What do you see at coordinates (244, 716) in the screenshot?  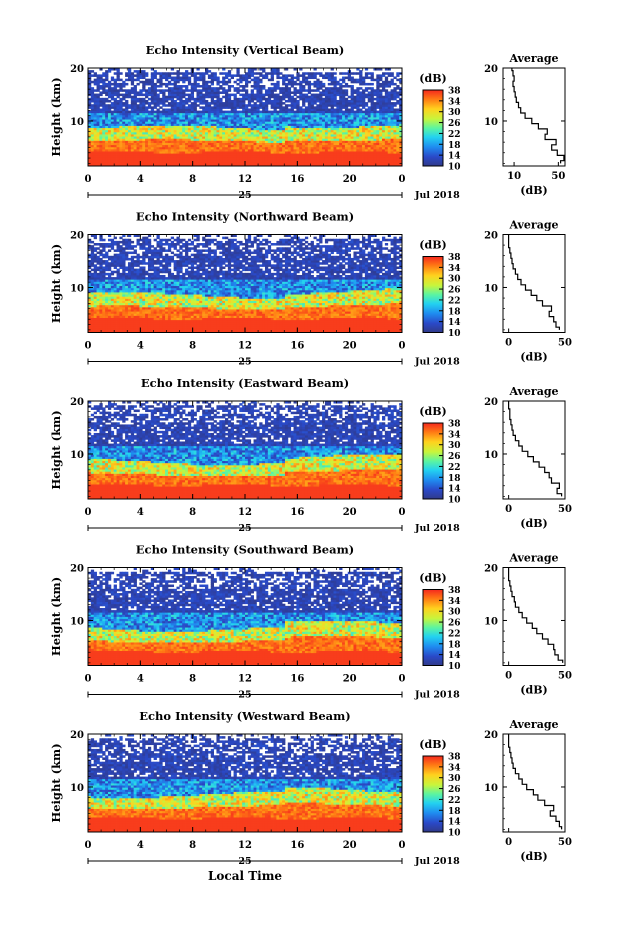 I see `panel-title: Echo Intensity (Westward Beam)` at bounding box center [244, 716].